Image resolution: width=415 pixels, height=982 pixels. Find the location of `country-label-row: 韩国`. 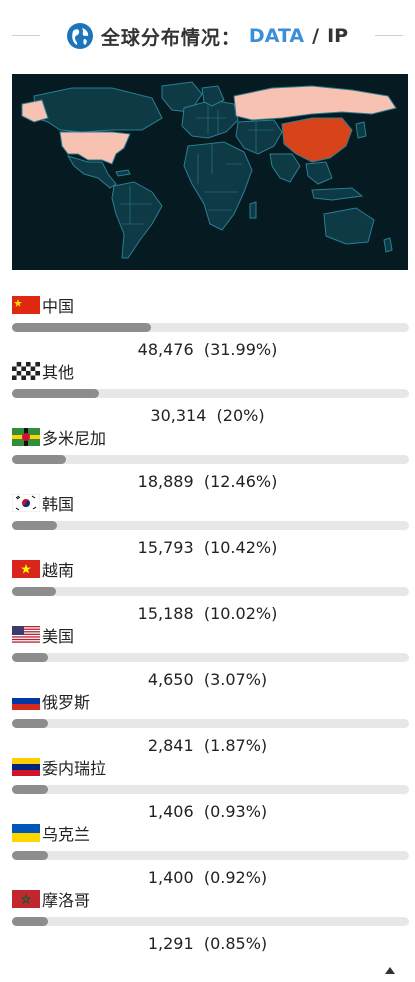

country-label-row: 韩国 is located at coordinates (43, 503).